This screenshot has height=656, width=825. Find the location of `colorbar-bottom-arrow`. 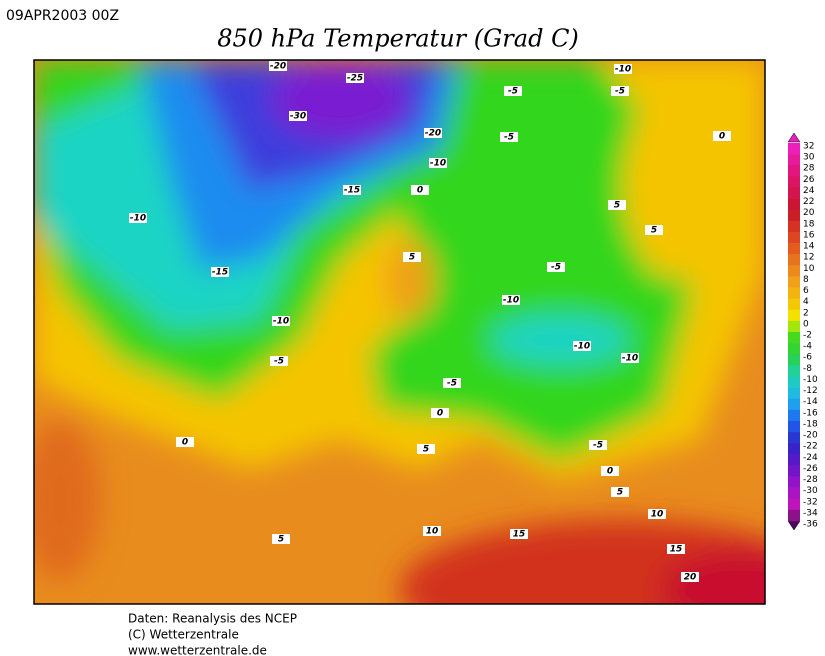

colorbar-bottom-arrow is located at coordinates (794, 525).